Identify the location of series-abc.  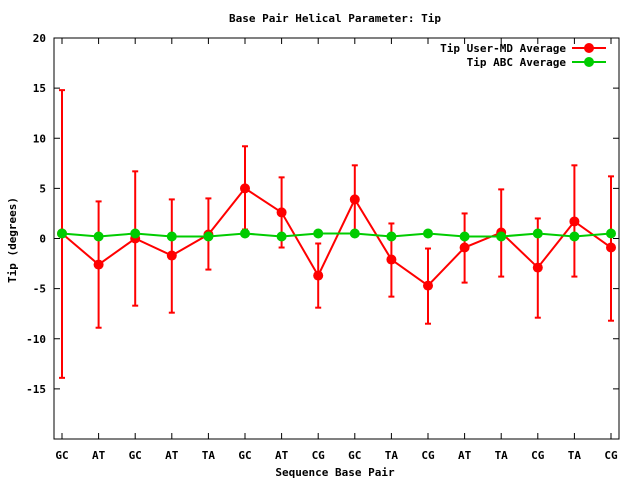
(336, 235).